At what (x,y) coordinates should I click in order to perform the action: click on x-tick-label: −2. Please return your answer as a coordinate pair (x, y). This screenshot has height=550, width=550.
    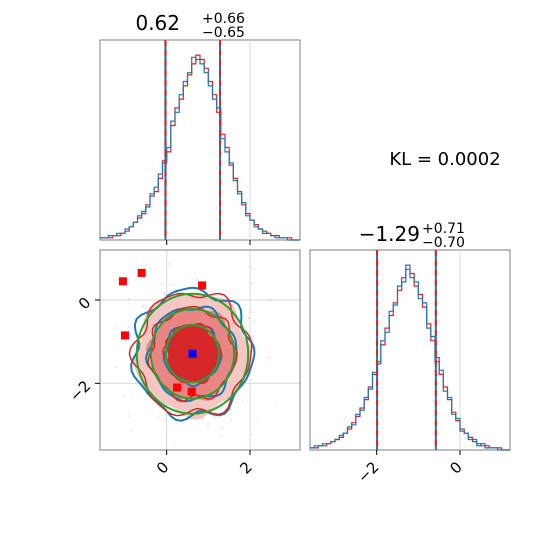
    Looking at the image, I should click on (368, 472).